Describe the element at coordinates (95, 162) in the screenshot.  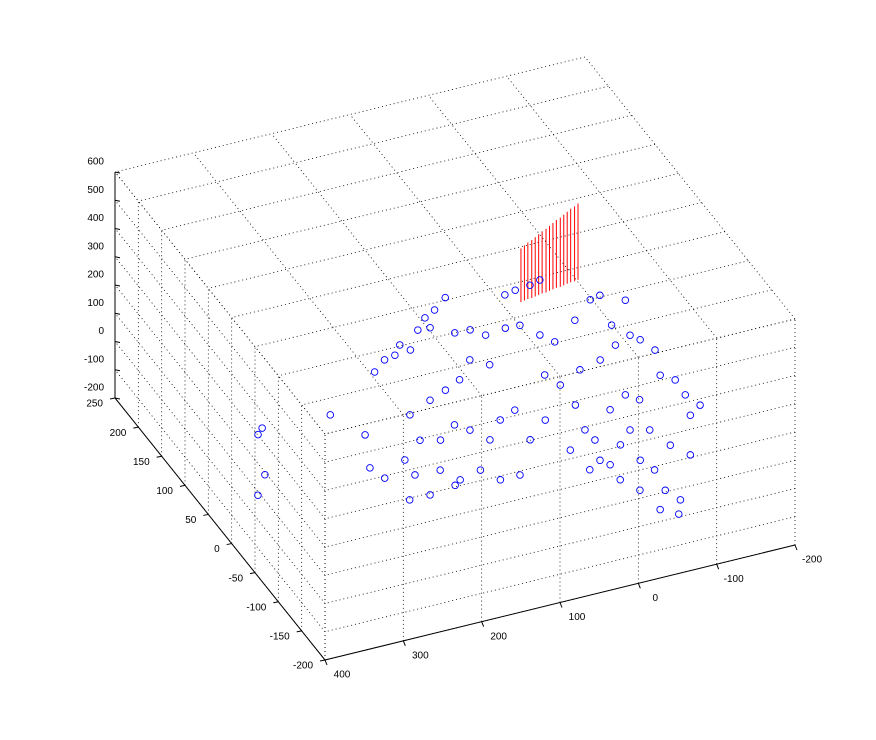
I see `z-tick-label: 600` at that location.